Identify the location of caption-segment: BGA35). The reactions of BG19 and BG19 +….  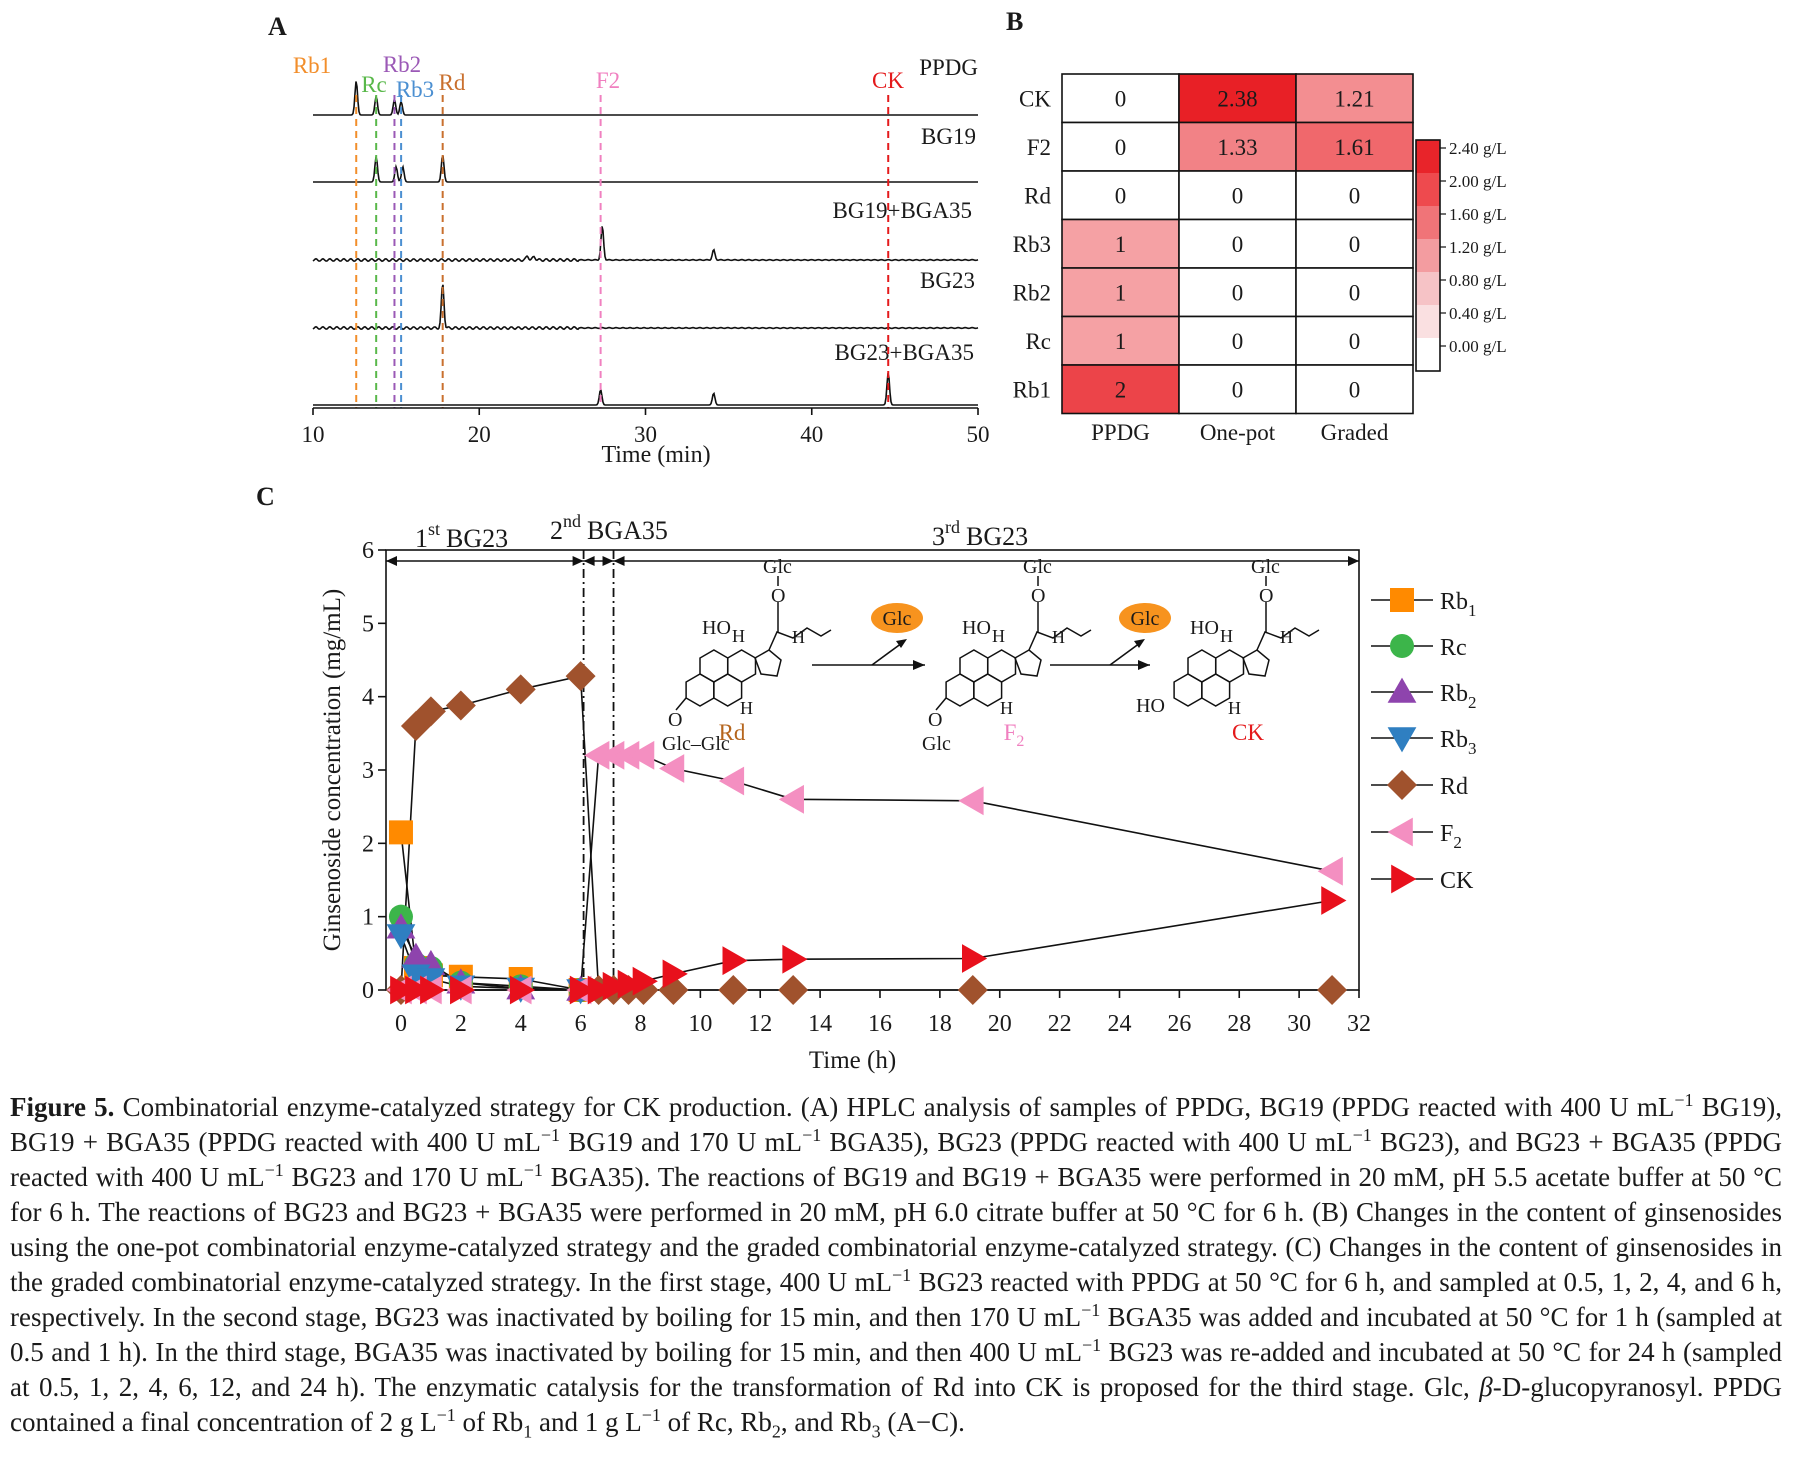
(896, 1229).